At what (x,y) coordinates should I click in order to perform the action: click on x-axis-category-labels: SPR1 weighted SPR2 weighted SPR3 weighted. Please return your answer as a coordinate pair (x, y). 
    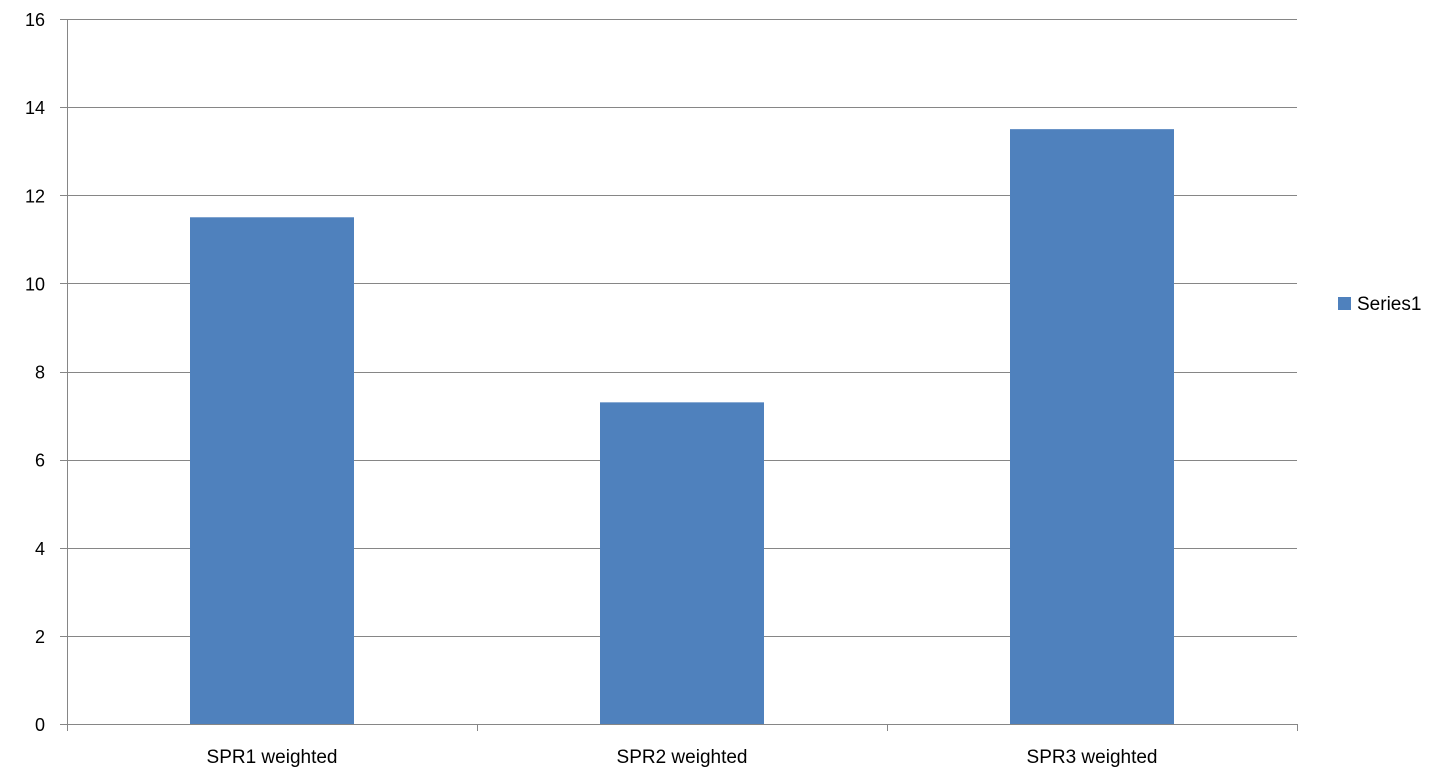
    Looking at the image, I should click on (682, 757).